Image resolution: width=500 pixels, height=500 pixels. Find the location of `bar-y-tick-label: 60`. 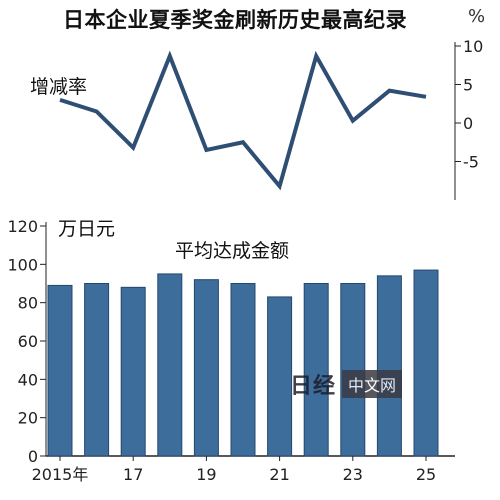

bar-y-tick-label: 60 is located at coordinates (28, 341).